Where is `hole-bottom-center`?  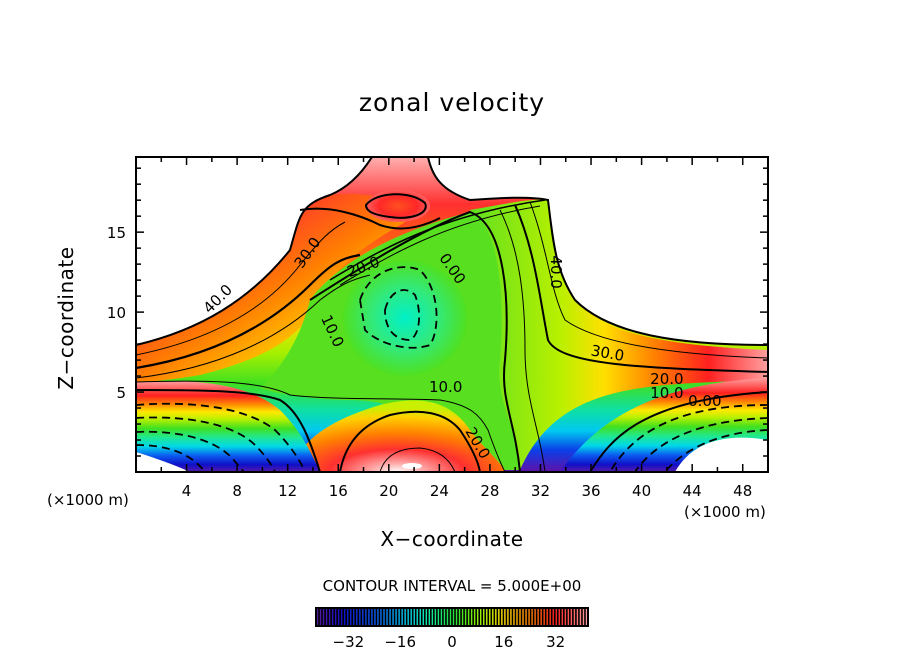 hole-bottom-center is located at coordinates (412, 466).